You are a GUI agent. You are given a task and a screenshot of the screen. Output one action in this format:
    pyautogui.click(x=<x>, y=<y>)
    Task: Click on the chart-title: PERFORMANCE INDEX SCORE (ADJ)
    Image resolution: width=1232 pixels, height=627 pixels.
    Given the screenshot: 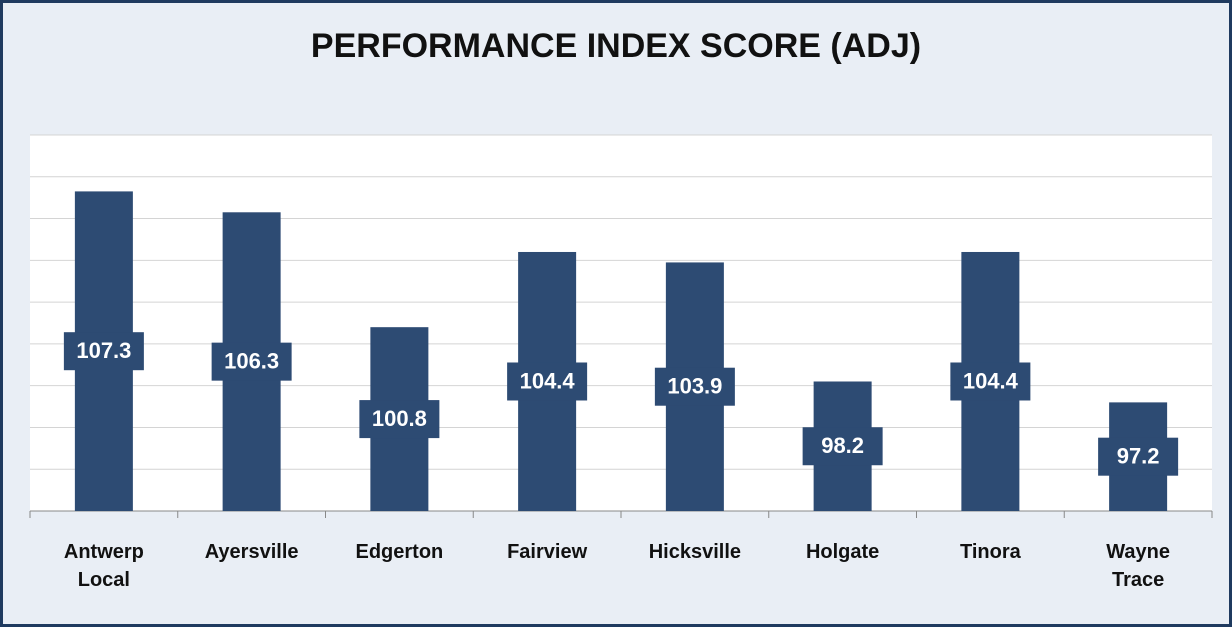 What is the action you would take?
    pyautogui.click(x=616, y=46)
    